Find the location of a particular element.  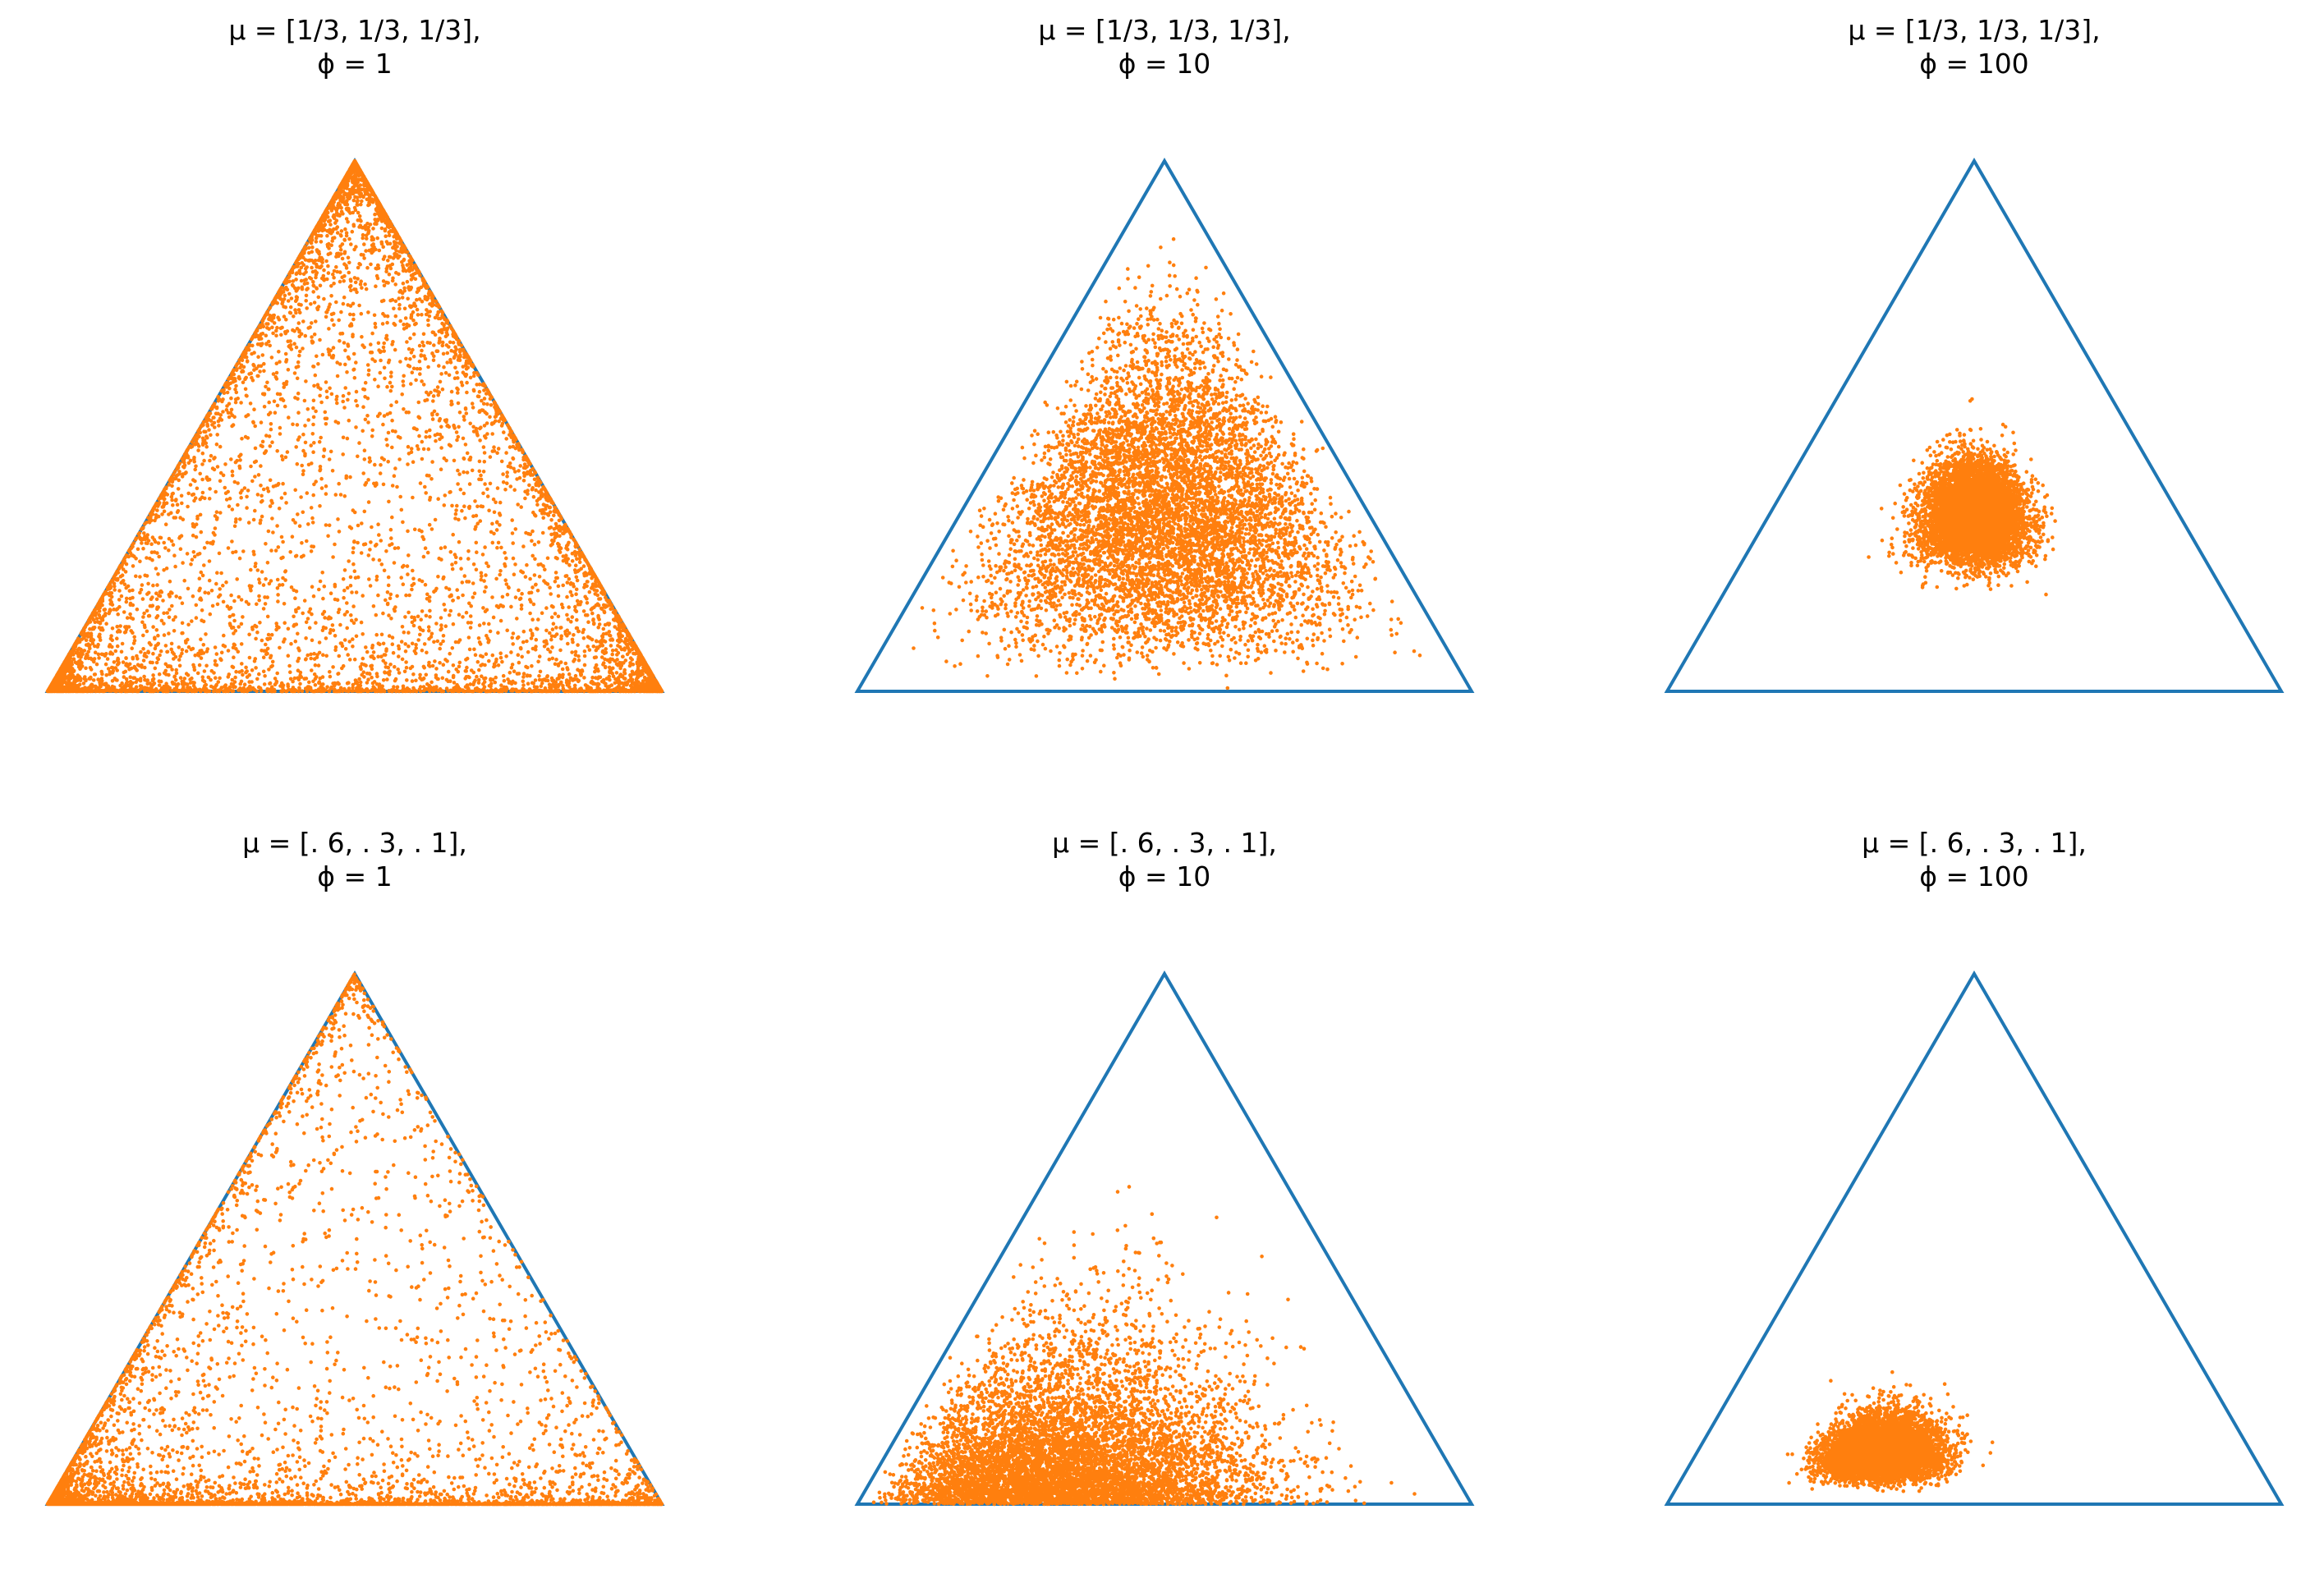

simplex-panel-3: μ = [1/3, 1/3, 1/3], ϕ = 100 is located at coordinates (1974, 353).